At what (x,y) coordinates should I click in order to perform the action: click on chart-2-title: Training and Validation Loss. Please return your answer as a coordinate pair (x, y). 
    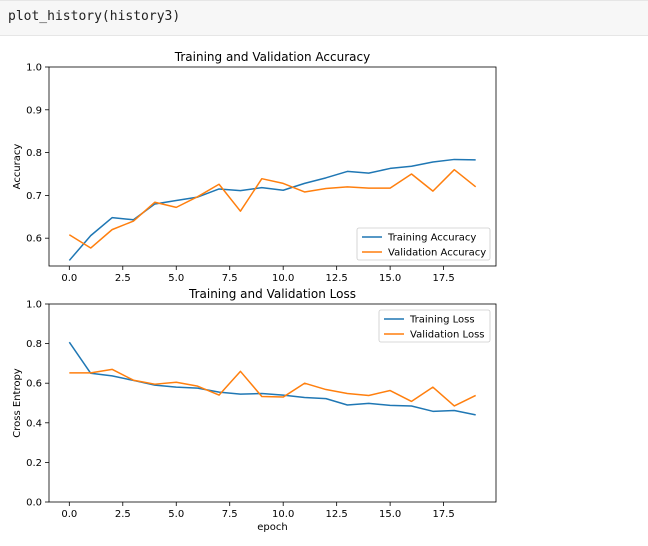
    Looking at the image, I should click on (272, 294).